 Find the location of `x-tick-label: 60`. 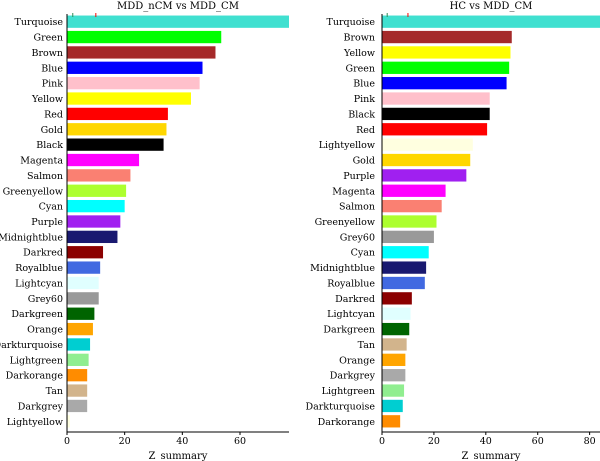

x-tick-label: 60 is located at coordinates (538, 441).